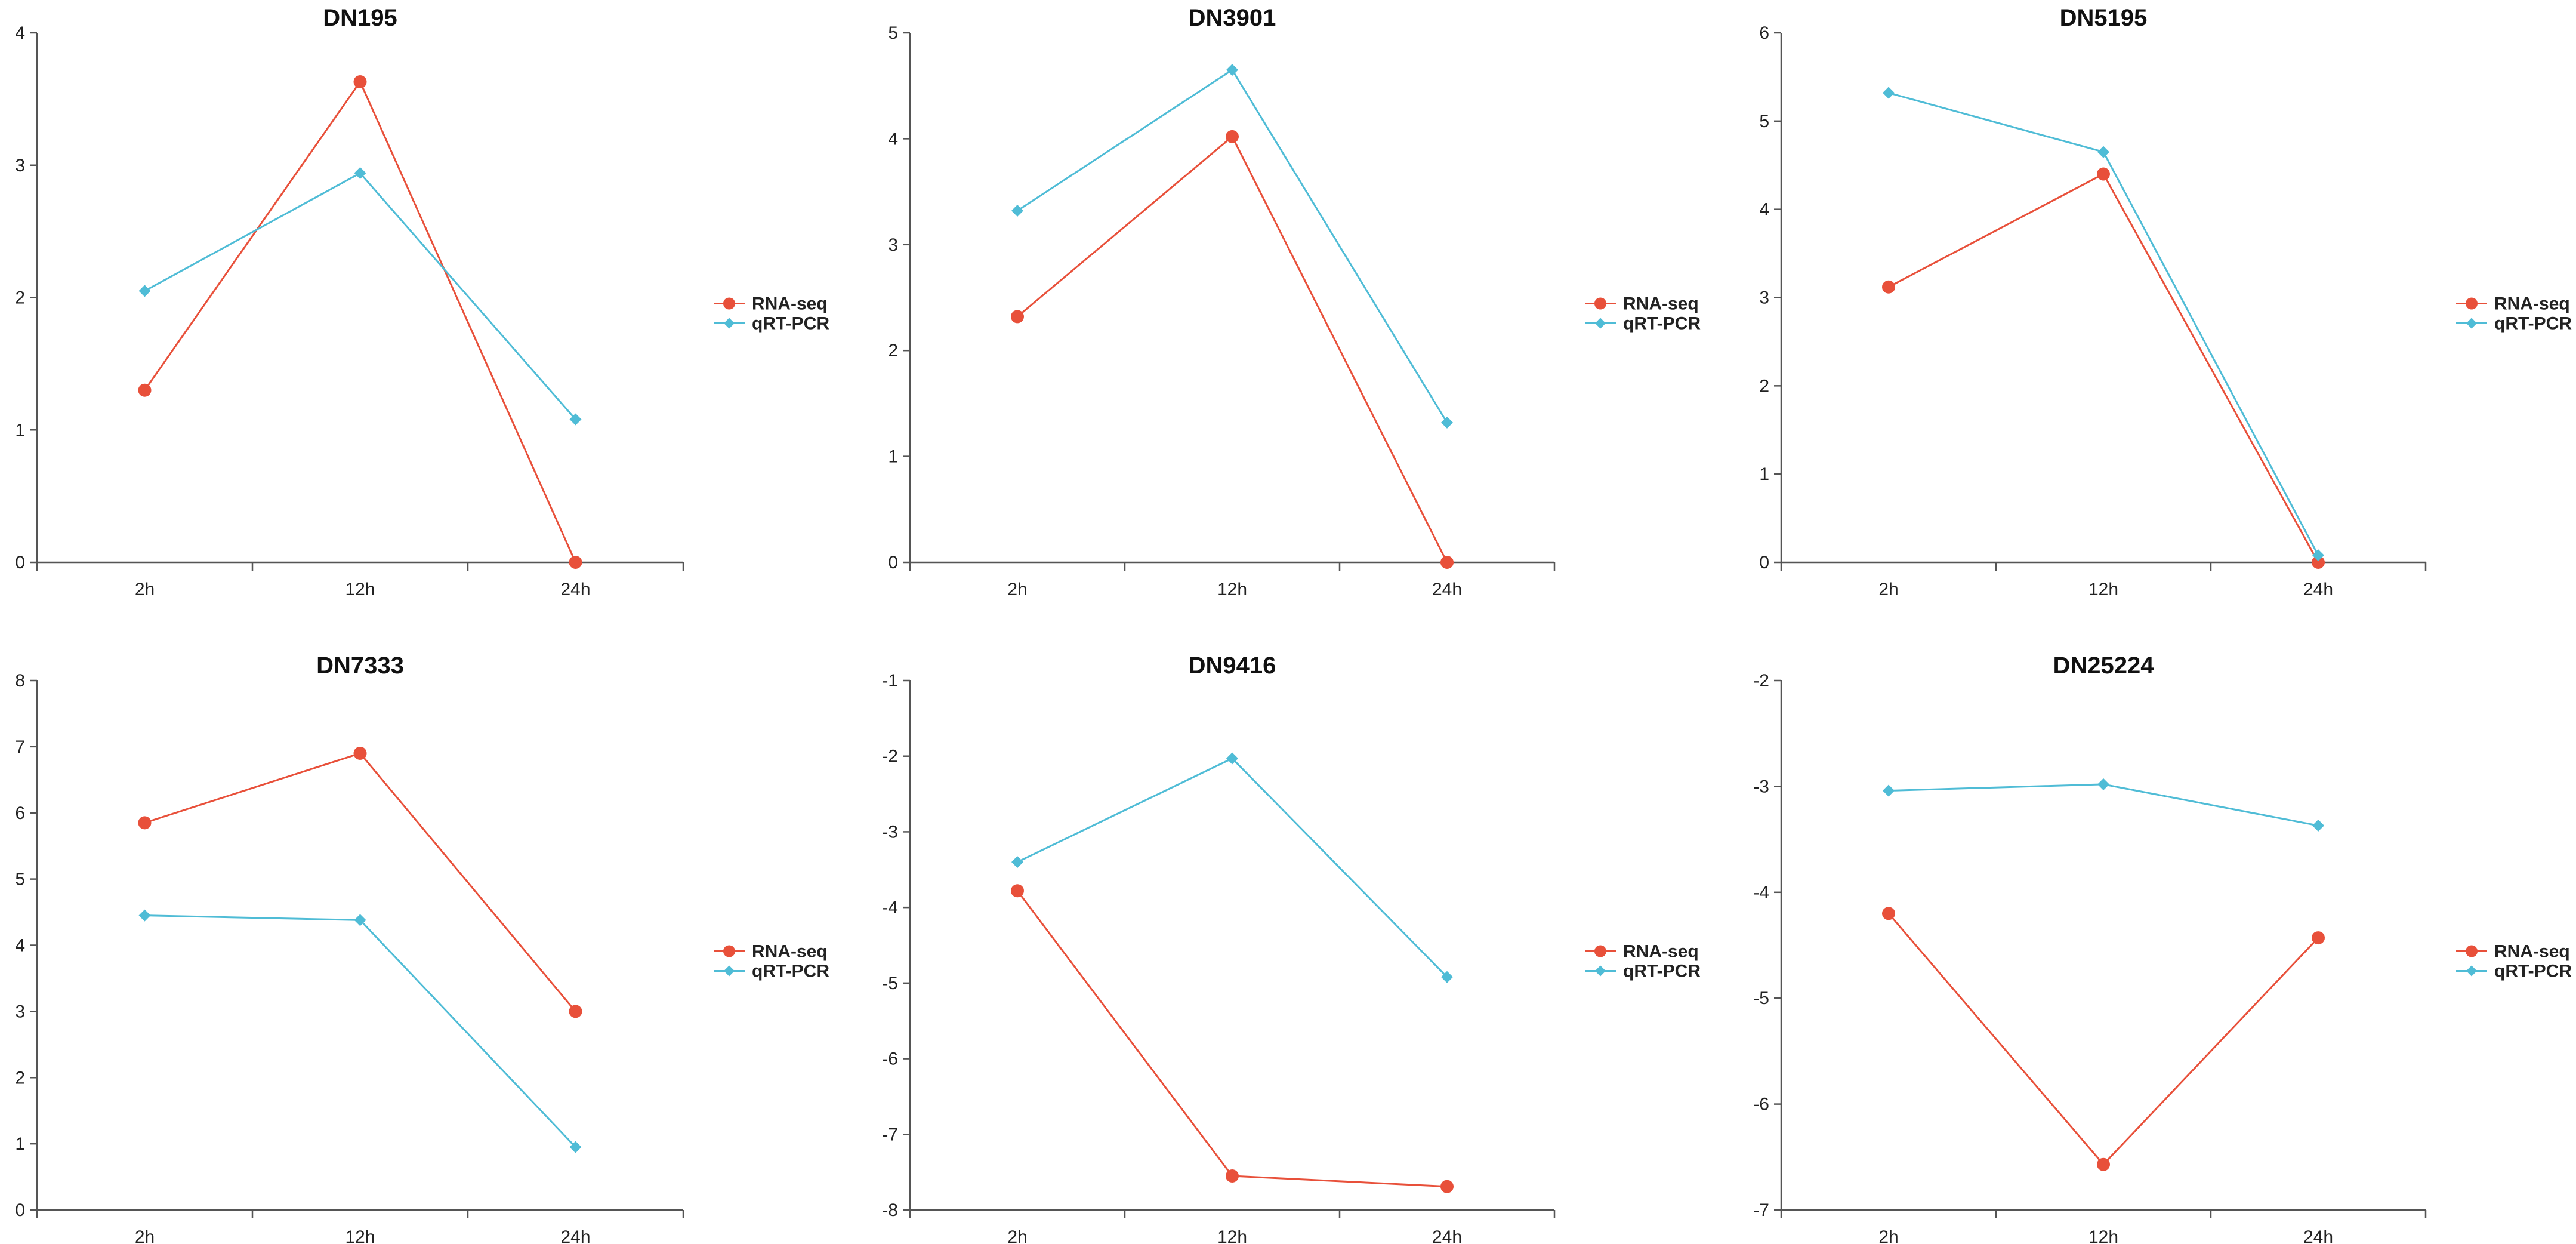  I want to click on y-tick-label: -2, so click(1761, 681).